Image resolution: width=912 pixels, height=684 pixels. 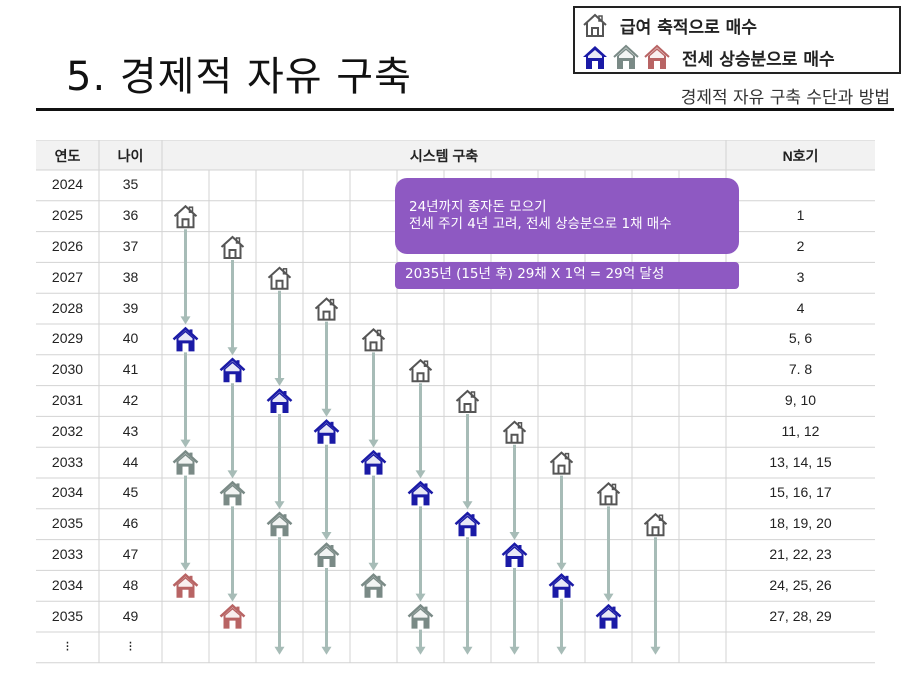 What do you see at coordinates (130, 246) in the screenshot?
I see `age-cell: 37` at bounding box center [130, 246].